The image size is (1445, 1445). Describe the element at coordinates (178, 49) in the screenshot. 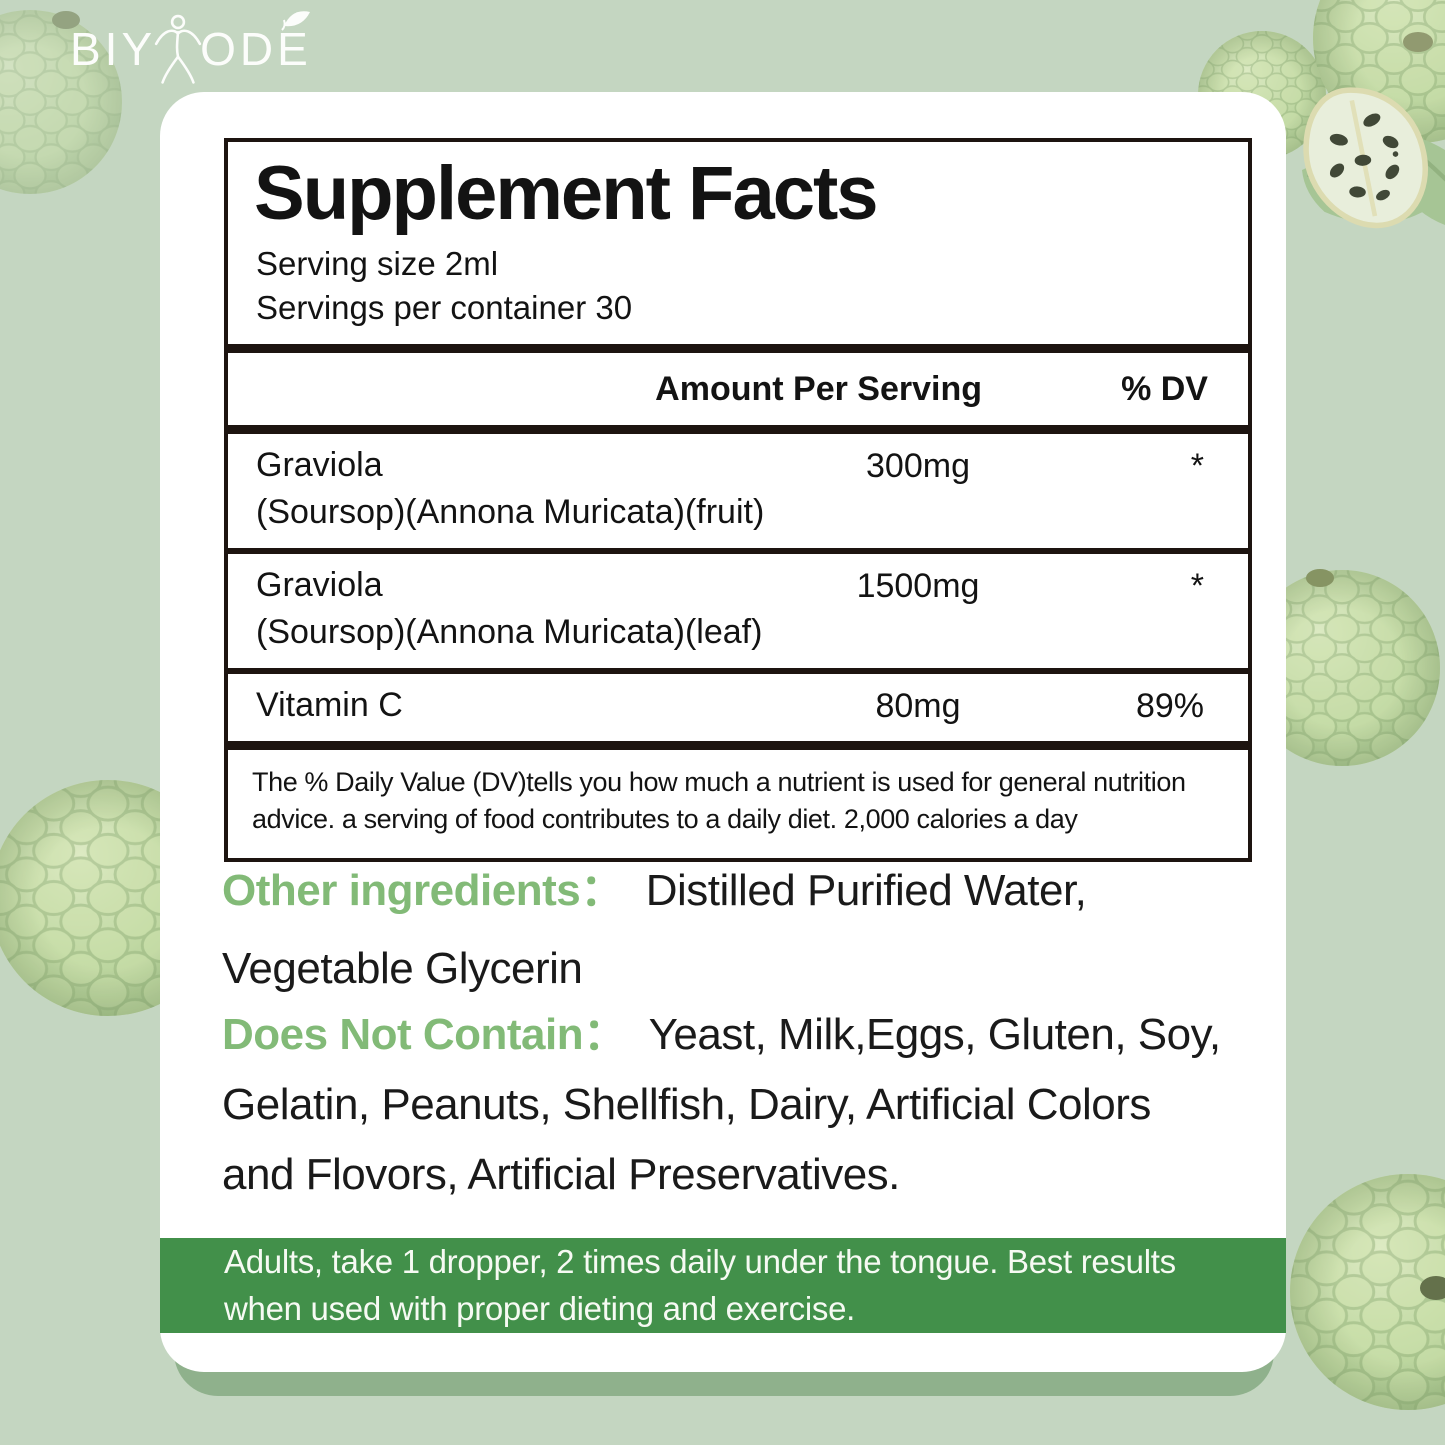

I see `brand-figure-icon` at that location.